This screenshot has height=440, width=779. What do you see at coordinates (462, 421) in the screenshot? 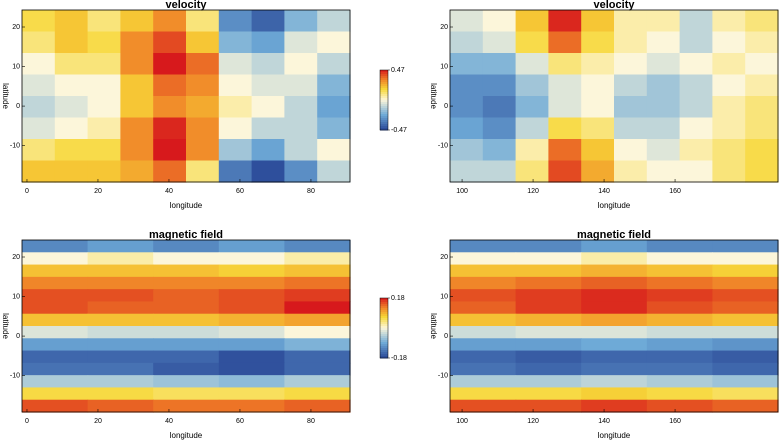
I see `x-tick-label: 100` at bounding box center [462, 421].